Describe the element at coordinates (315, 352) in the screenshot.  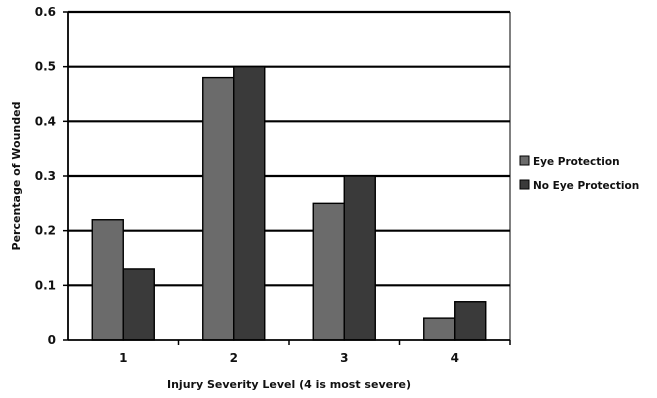
I see `x-tick-labels: 1 2 3 4` at that location.